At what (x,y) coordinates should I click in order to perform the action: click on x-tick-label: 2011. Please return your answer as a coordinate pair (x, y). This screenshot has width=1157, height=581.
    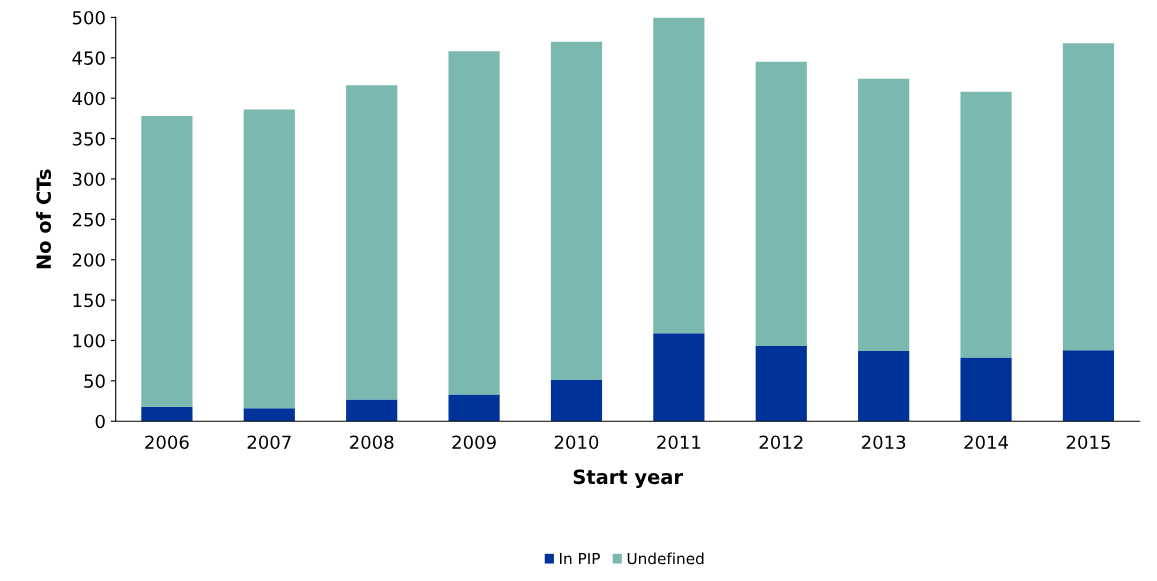
    Looking at the image, I should click on (679, 442).